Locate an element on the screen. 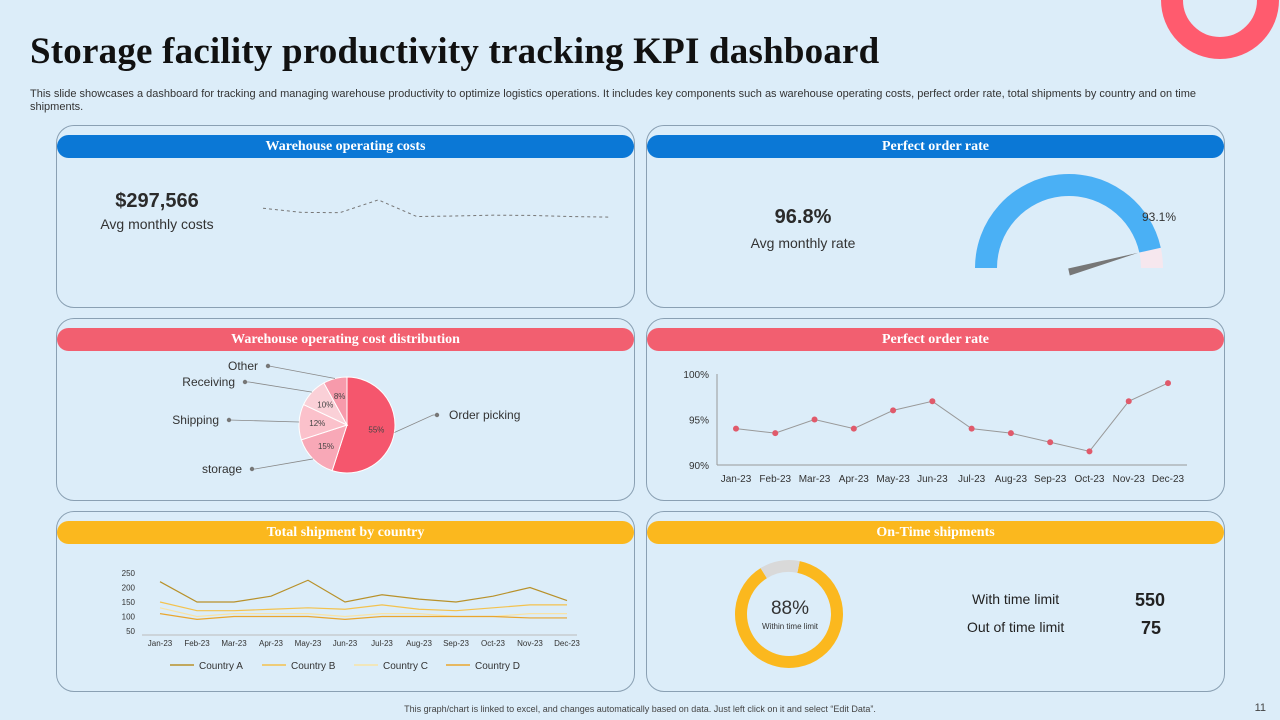  out-of-time-limit-value: 75 is located at coordinates (1151, 628).